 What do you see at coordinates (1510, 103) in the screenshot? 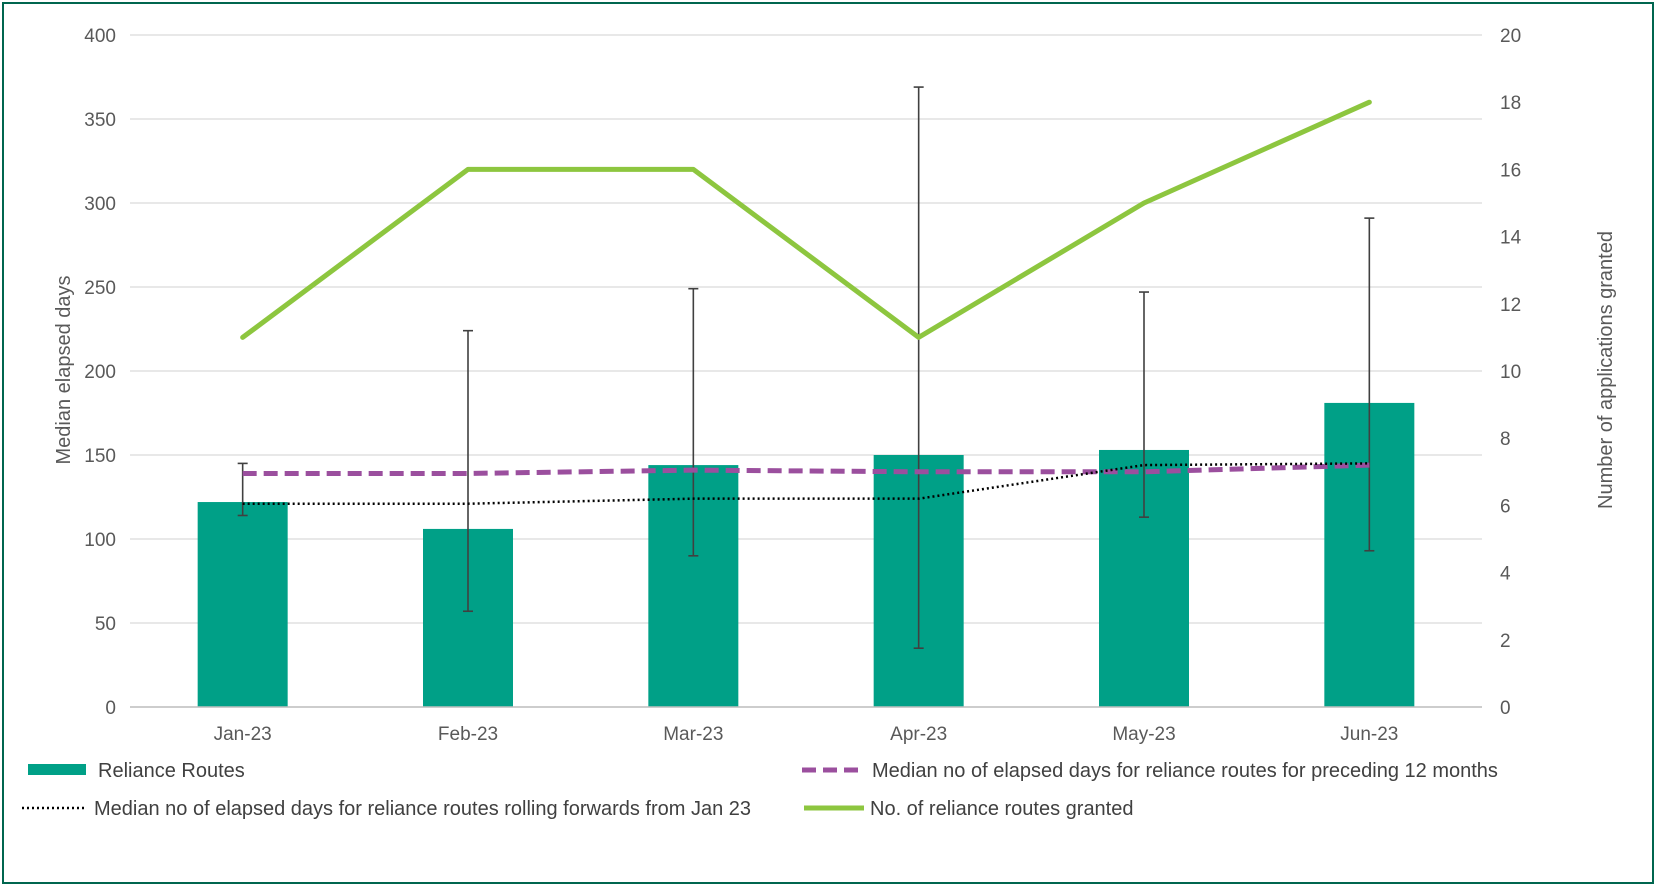
I see `y-right-tick-label: 18` at bounding box center [1510, 103].